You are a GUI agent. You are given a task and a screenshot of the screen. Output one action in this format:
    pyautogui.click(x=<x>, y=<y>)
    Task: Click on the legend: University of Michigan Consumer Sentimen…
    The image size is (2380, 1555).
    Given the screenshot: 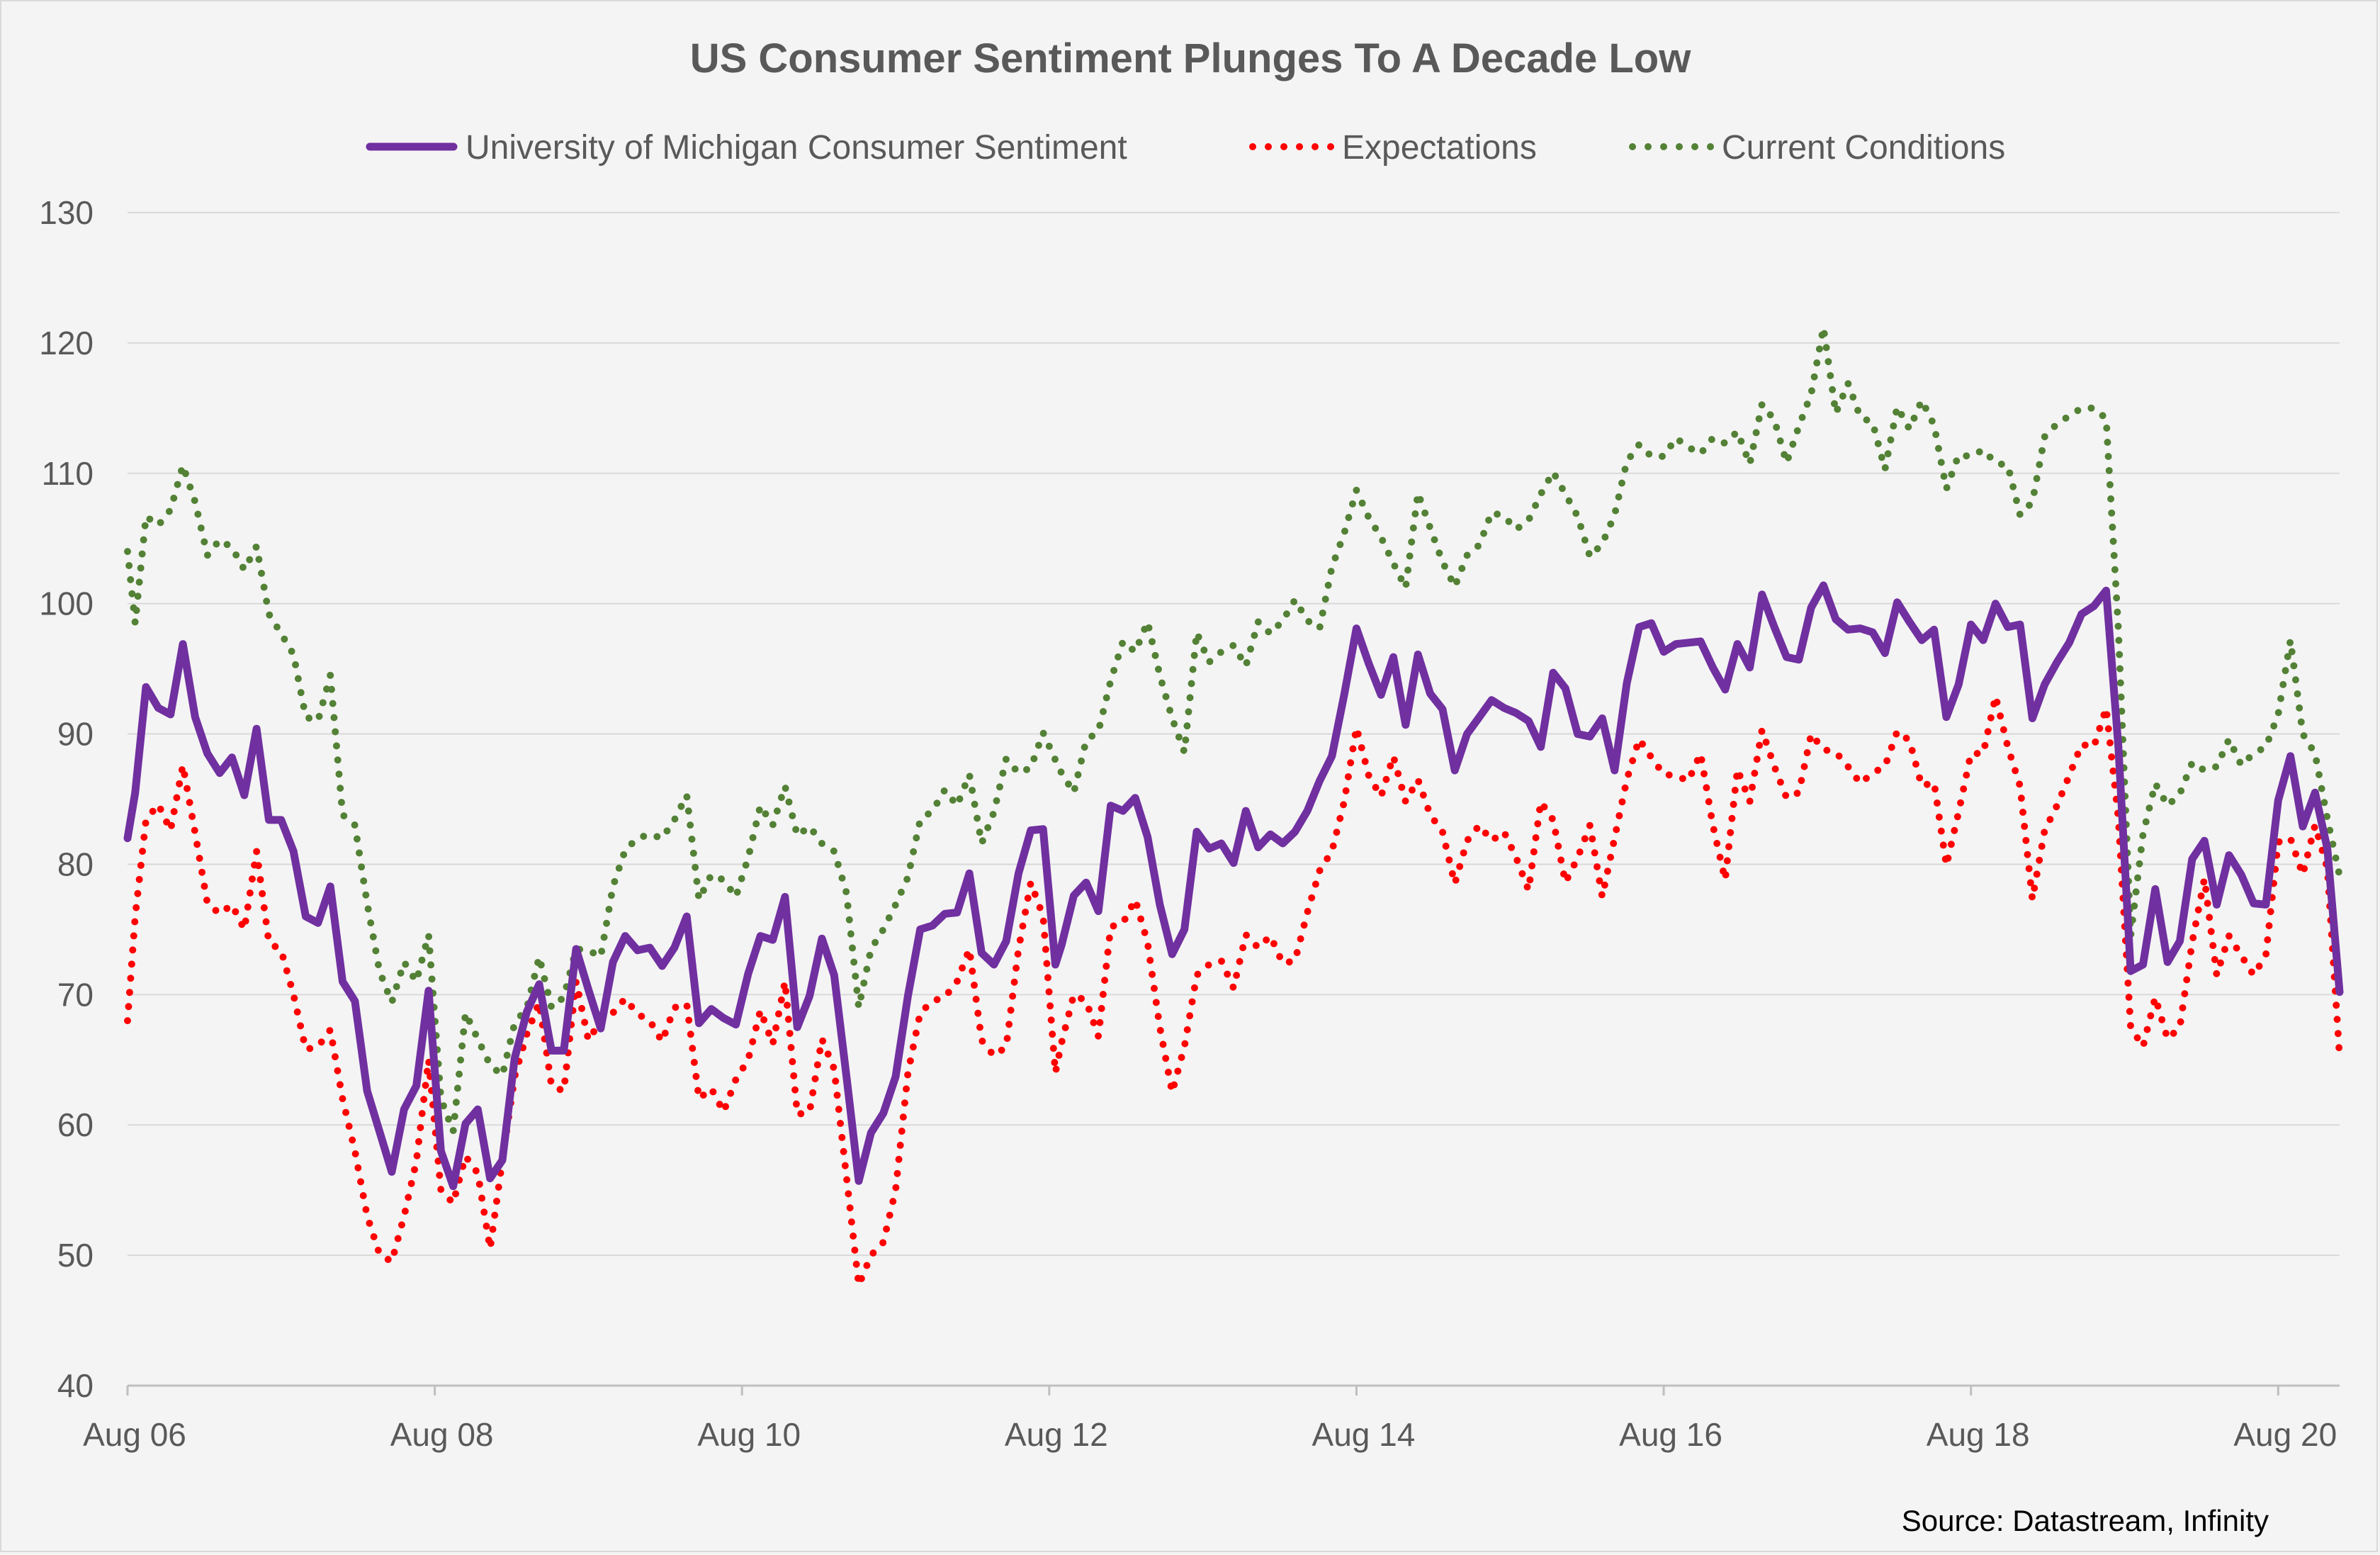 What is the action you would take?
    pyautogui.click(x=1185, y=148)
    